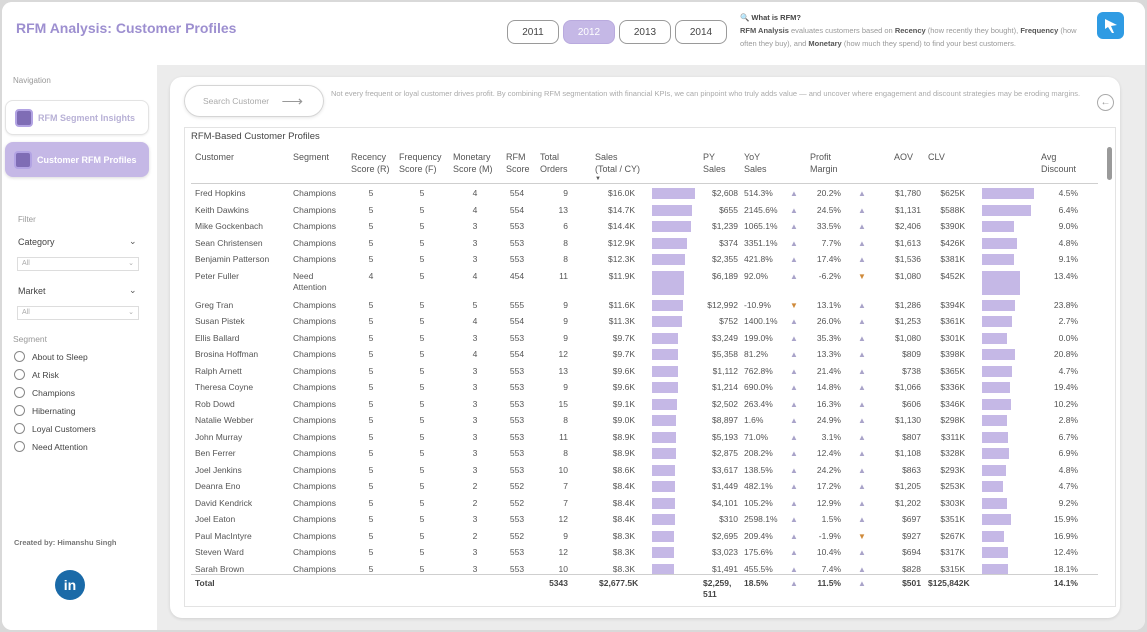 This screenshot has height=632, width=1147. Describe the element at coordinates (473, 163) in the screenshot. I see `column-header-monetary: Monetary Score (M)` at that location.